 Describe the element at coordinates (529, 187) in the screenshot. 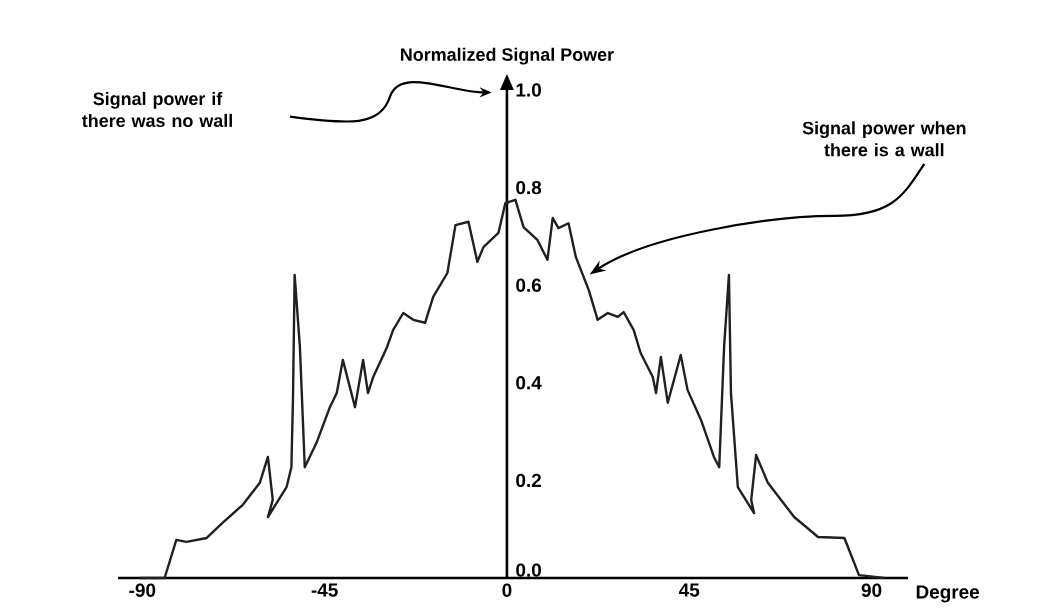

I see `y-tick-label: 0.8` at that location.